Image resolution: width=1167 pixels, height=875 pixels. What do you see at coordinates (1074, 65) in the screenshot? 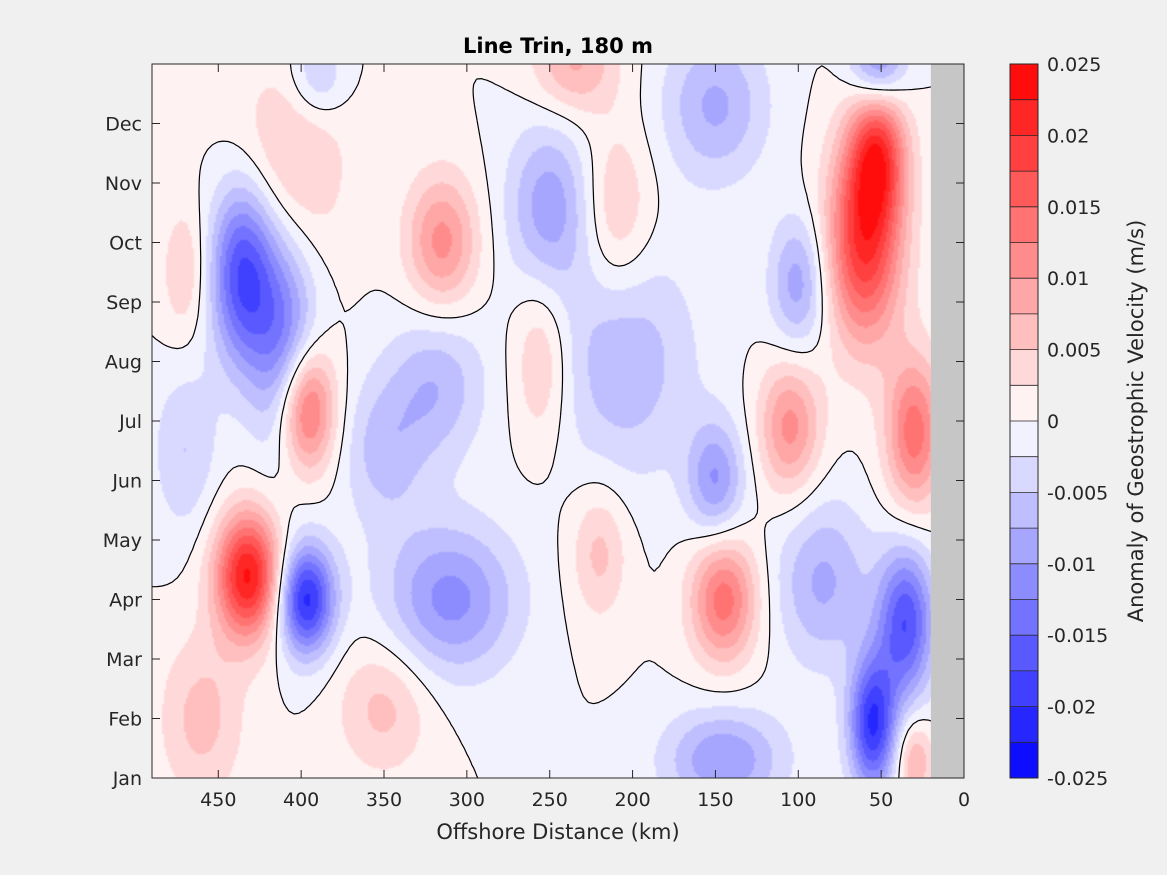
I see `colorbar-tick-label: 0.025` at bounding box center [1074, 65].